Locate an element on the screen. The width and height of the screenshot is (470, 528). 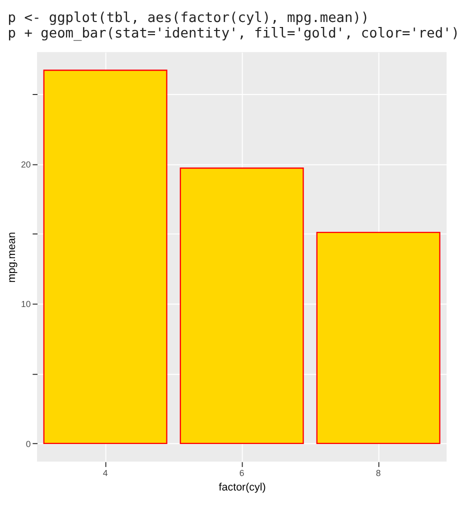
x-axis-title: factor(cyl) is located at coordinates (242, 487).